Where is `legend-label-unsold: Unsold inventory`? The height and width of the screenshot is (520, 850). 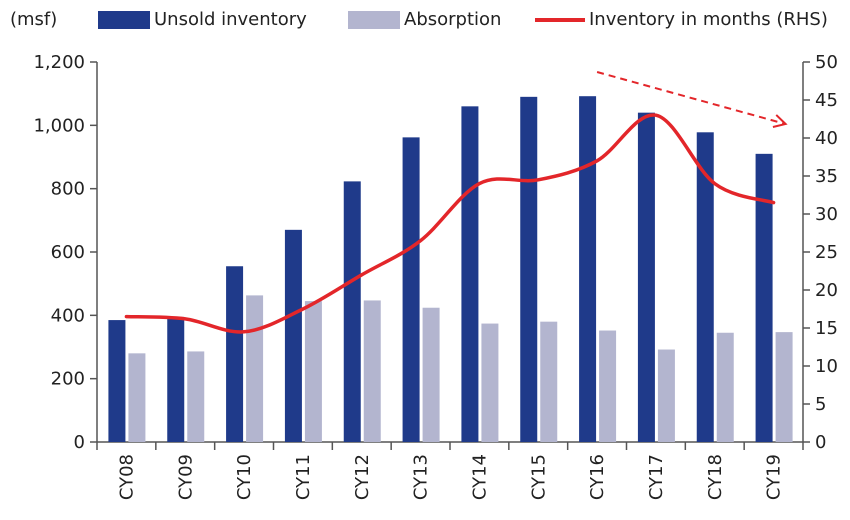
legend-label-unsold: Unsold inventory is located at coordinates (230, 19).